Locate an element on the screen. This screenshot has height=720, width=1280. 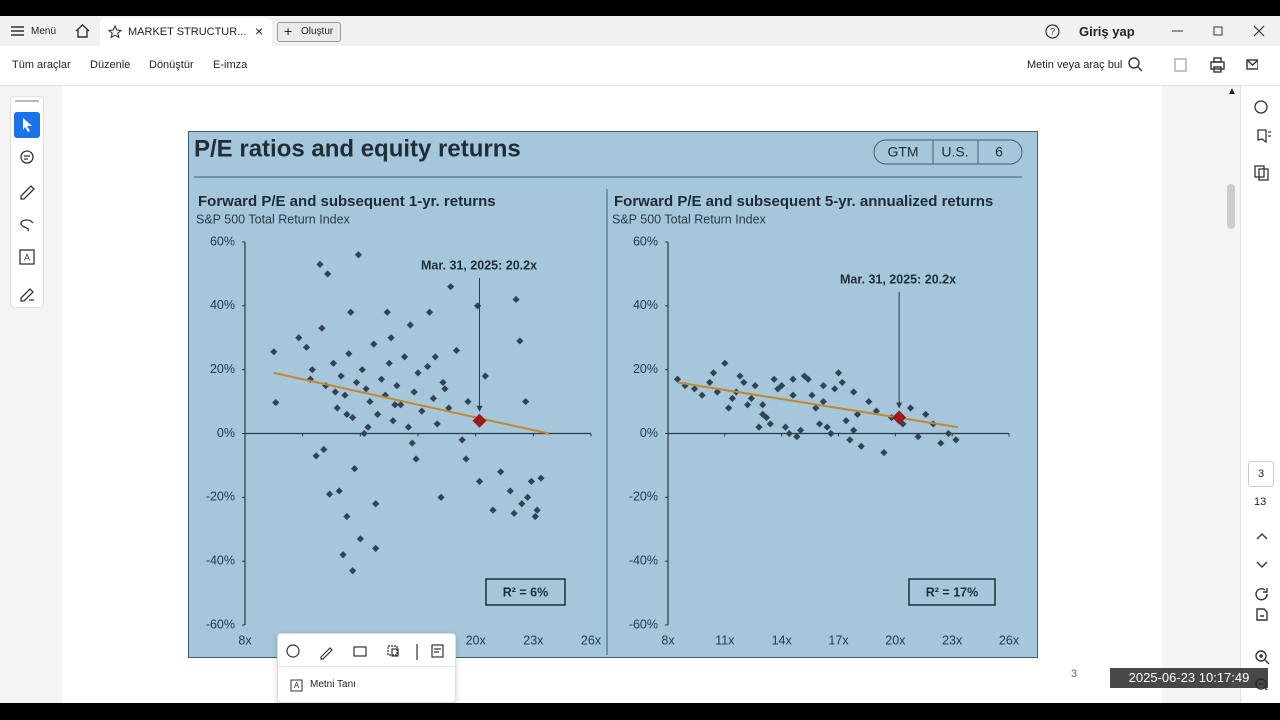
ocr-icon: A is located at coordinates (296, 685).